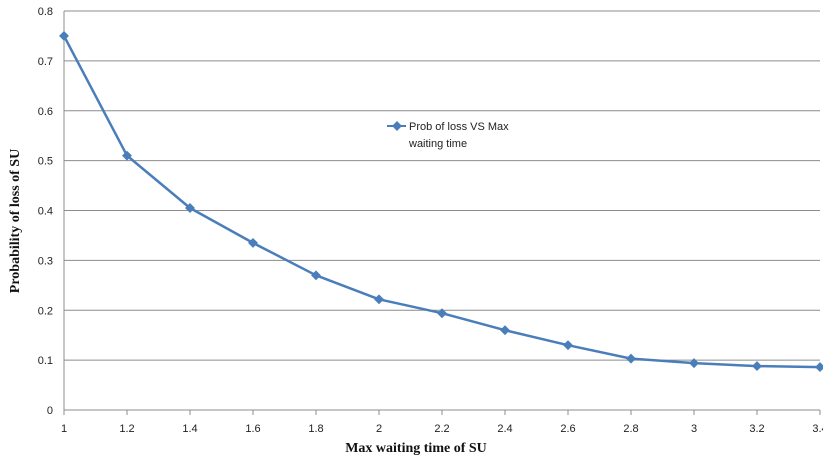 The image size is (823, 457). What do you see at coordinates (437, 144) in the screenshot?
I see `legend-label-line2: waiting time` at bounding box center [437, 144].